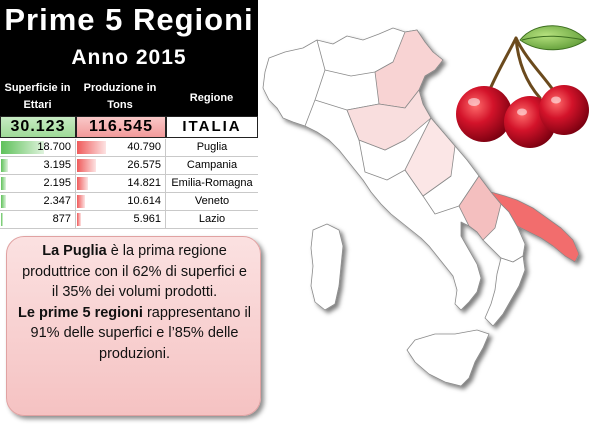 This screenshot has width=600, height=424. Describe the element at coordinates (212, 127) in the screenshot. I see `total-region: ITALIA` at that location.